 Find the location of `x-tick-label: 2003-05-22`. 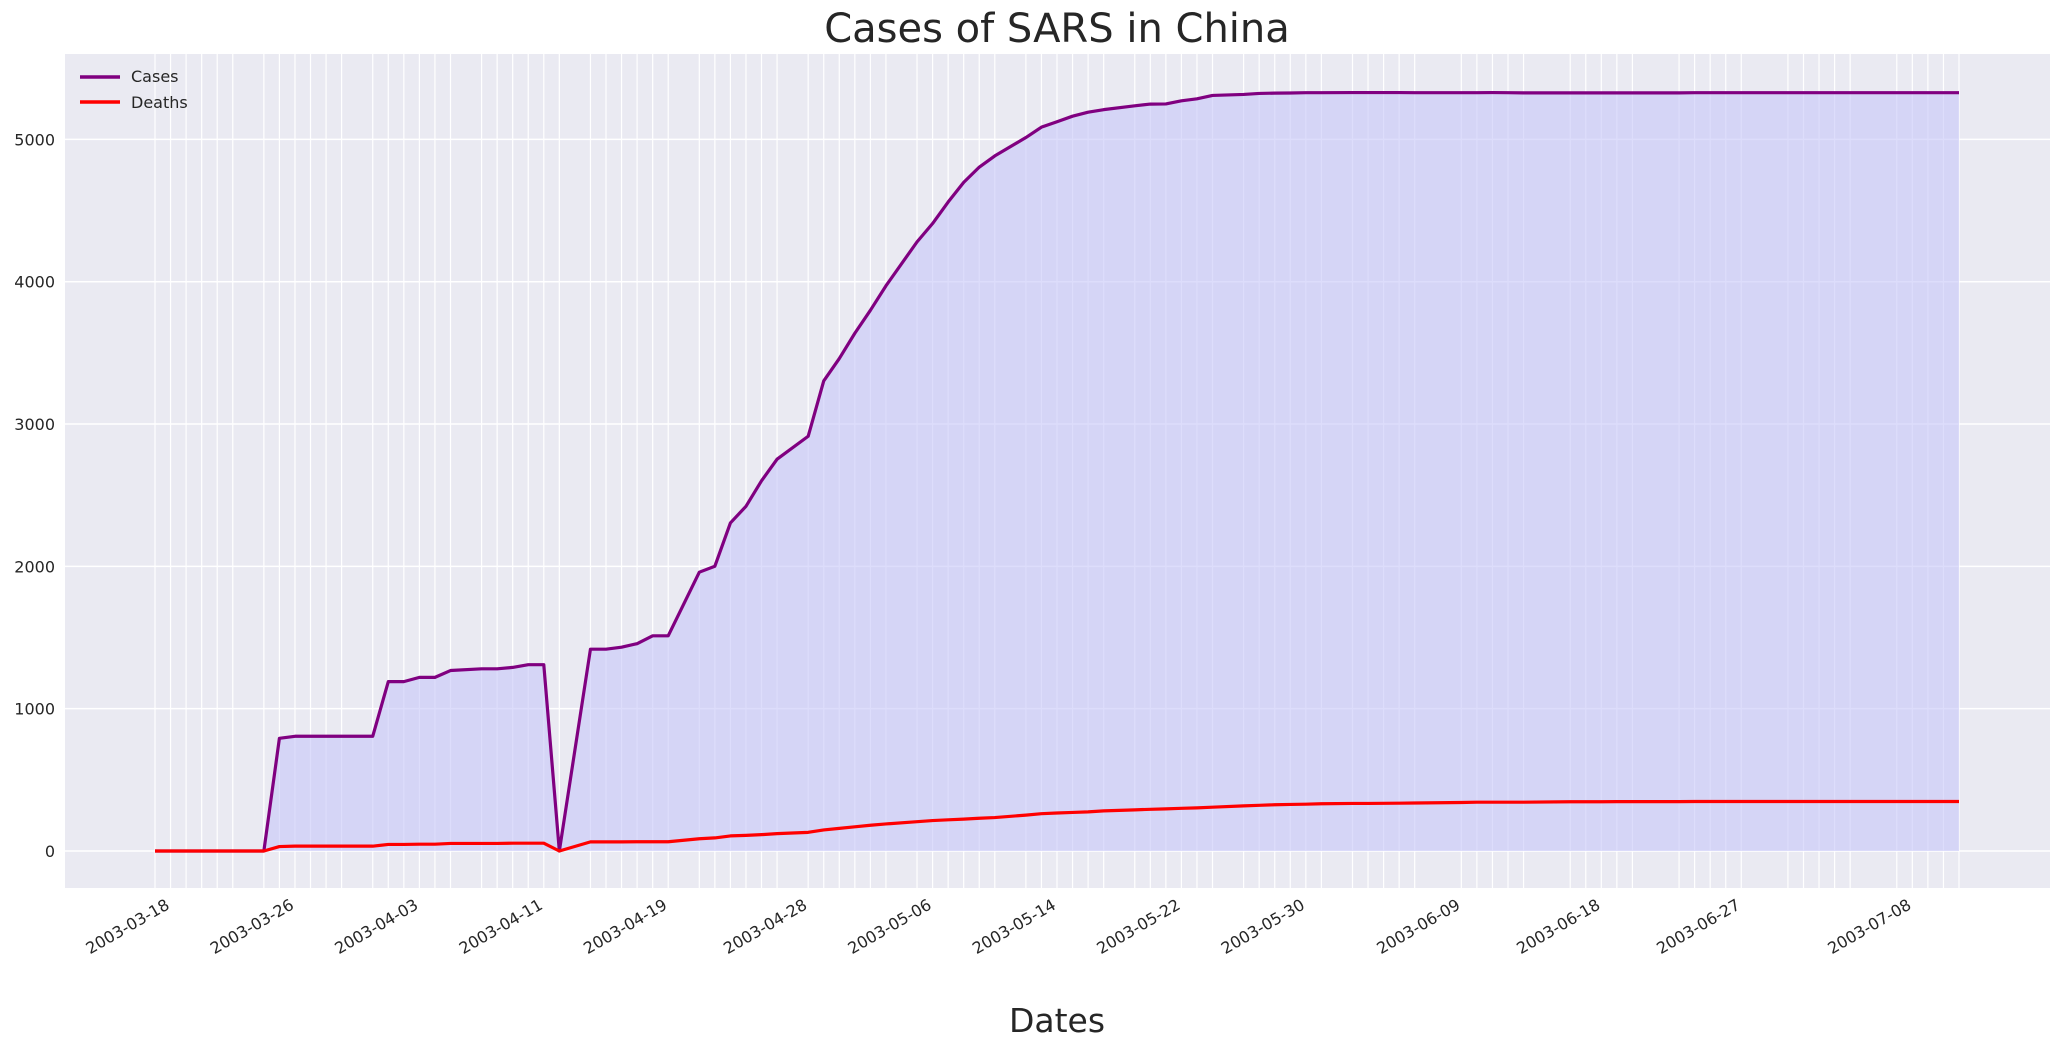

x-tick-label: 2003-05-22 is located at coordinates (1138, 926).